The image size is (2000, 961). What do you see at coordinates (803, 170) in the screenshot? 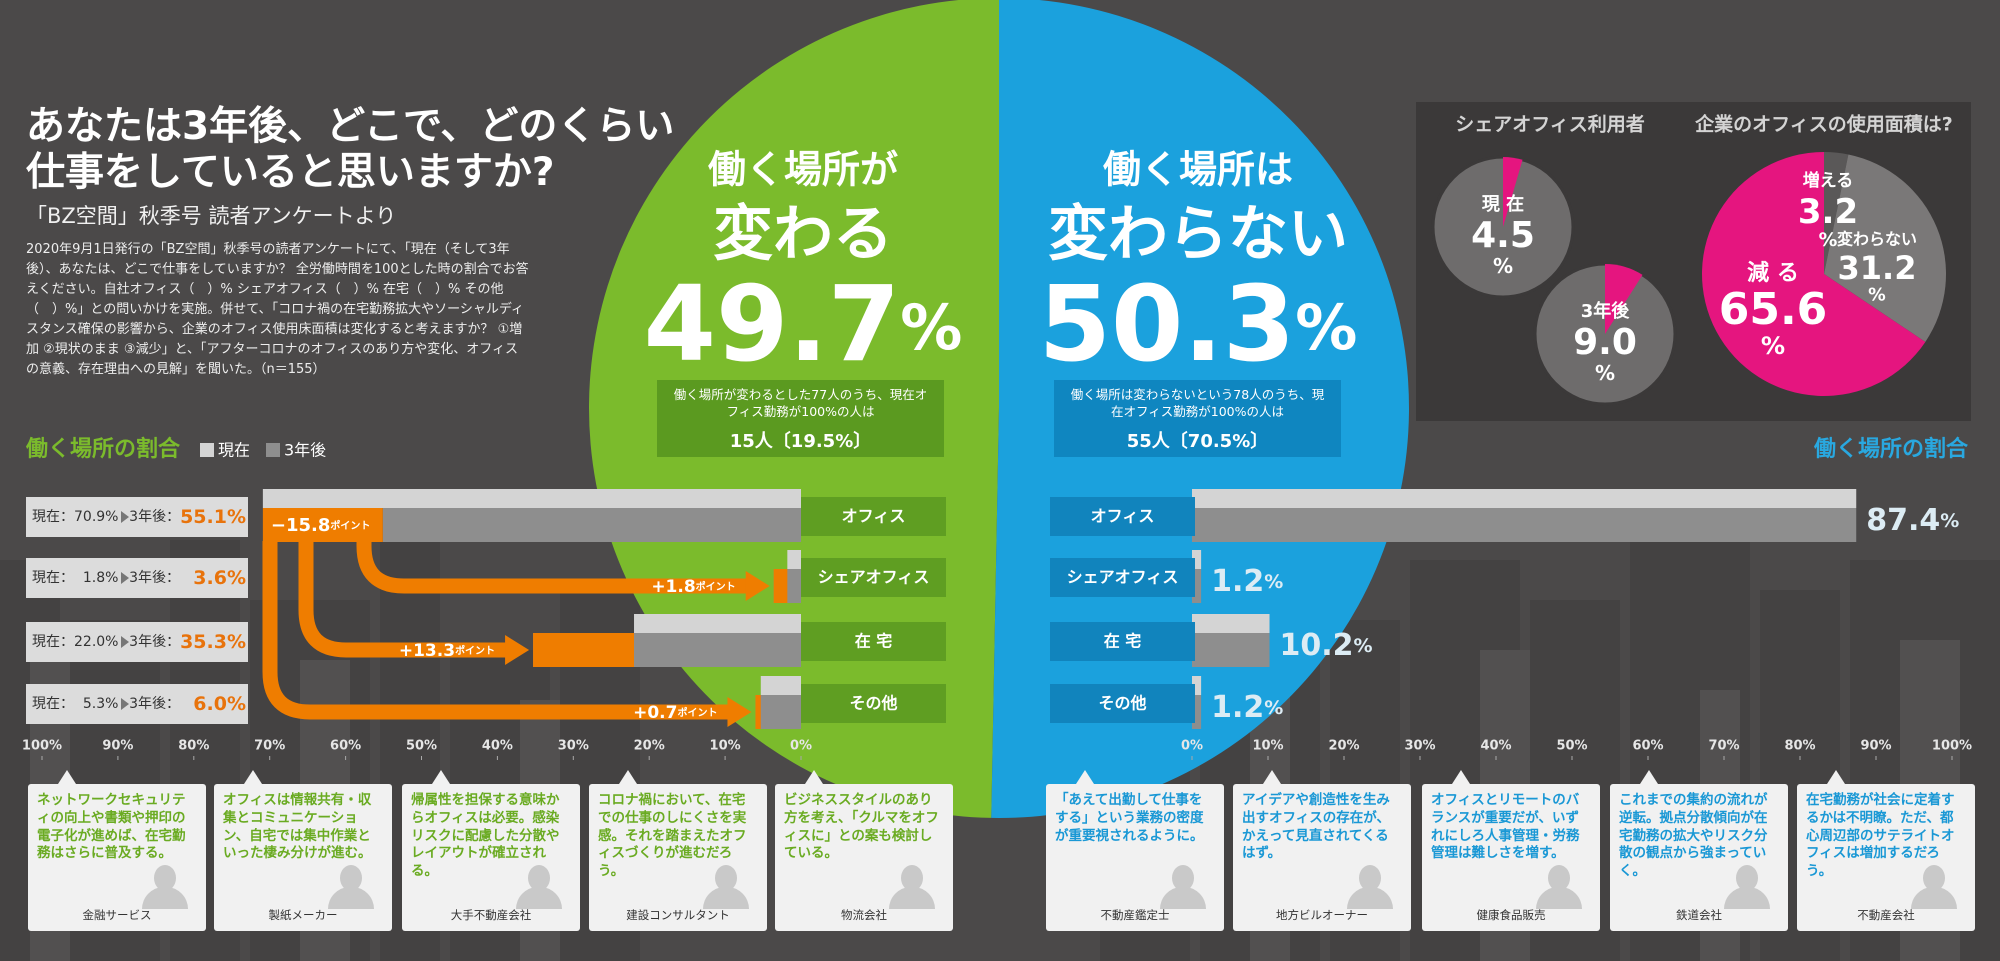
I see `slice-heading: 働く場所が` at bounding box center [803, 170].